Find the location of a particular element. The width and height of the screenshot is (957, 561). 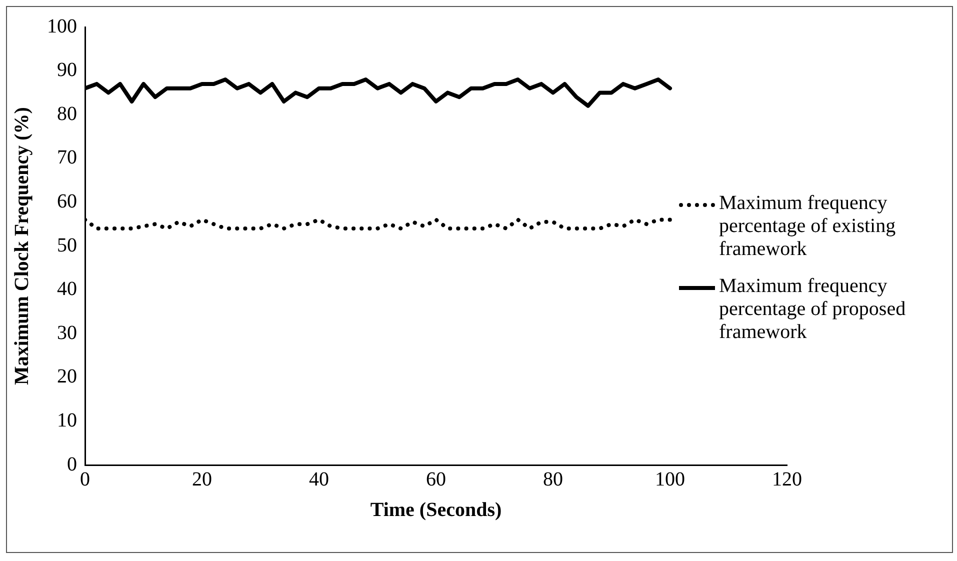

y-tick-label: 20 is located at coordinates (67, 377).